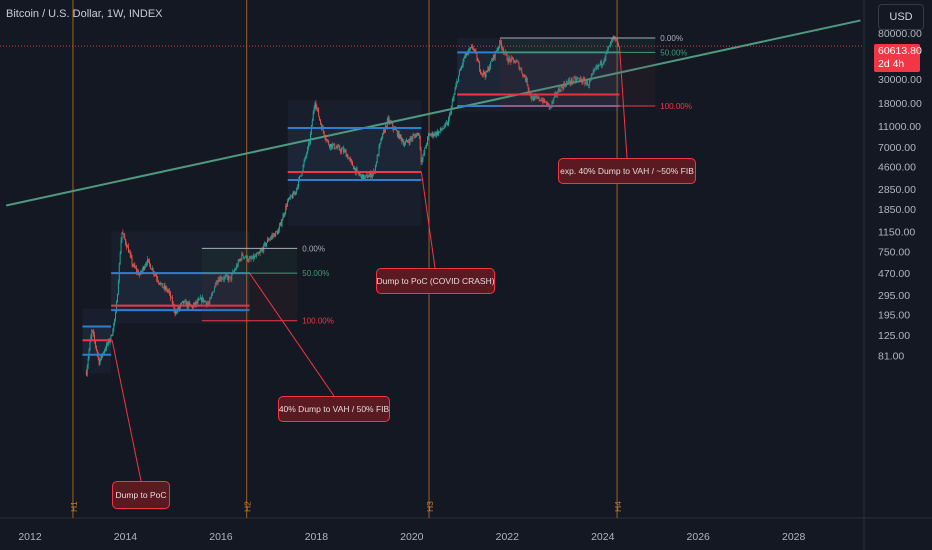 The height and width of the screenshot is (550, 932). What do you see at coordinates (897, 190) in the screenshot?
I see `price-tick-label: 2850.00` at bounding box center [897, 190].